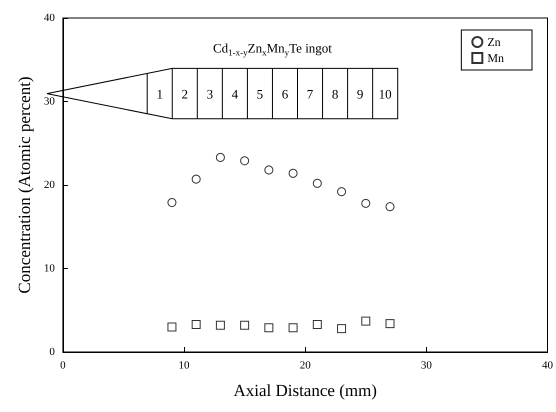 The width and height of the screenshot is (556, 412). Describe the element at coordinates (260, 94) in the screenshot. I see `annotation: 5` at that location.